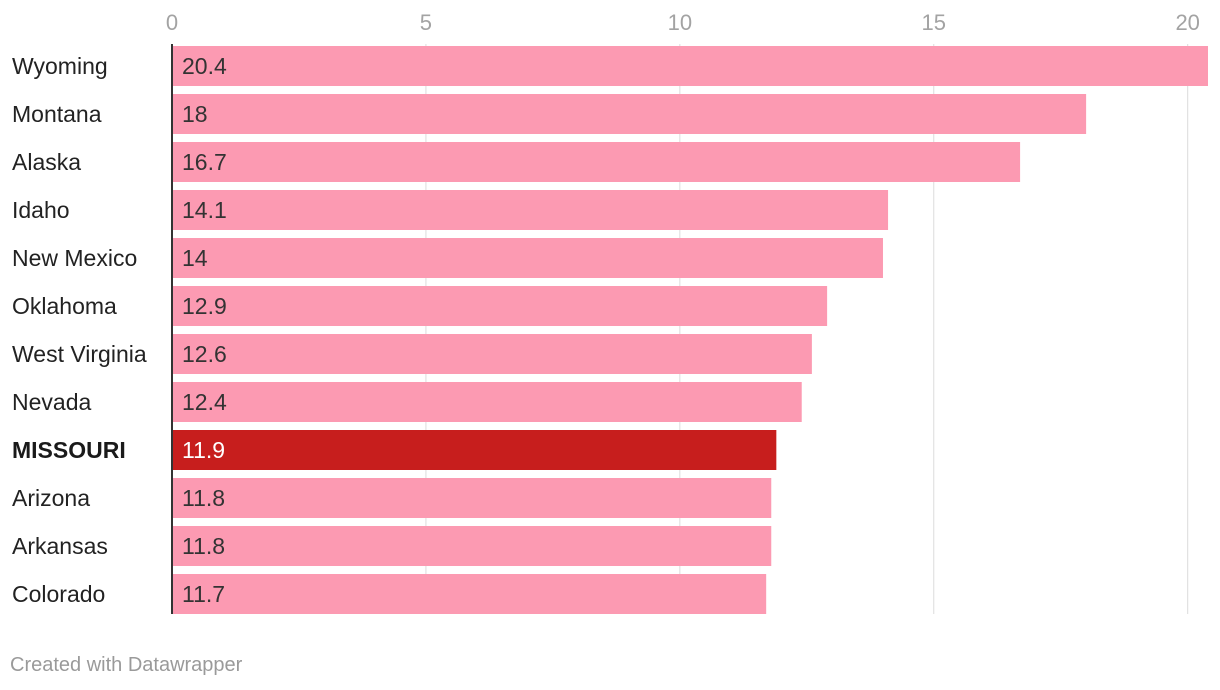  What do you see at coordinates (64, 306) in the screenshot?
I see `category-label: Oklahoma` at bounding box center [64, 306].